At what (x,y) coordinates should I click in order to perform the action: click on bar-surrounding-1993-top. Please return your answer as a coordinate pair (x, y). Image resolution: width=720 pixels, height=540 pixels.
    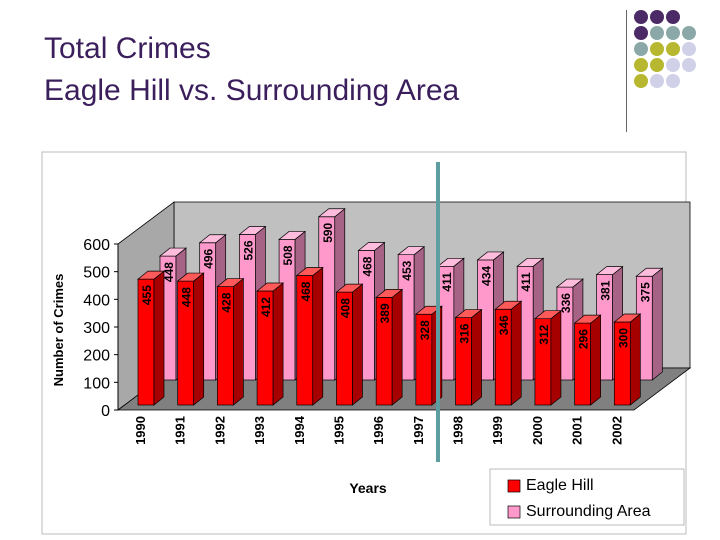
    Looking at the image, I should click on (292, 235).